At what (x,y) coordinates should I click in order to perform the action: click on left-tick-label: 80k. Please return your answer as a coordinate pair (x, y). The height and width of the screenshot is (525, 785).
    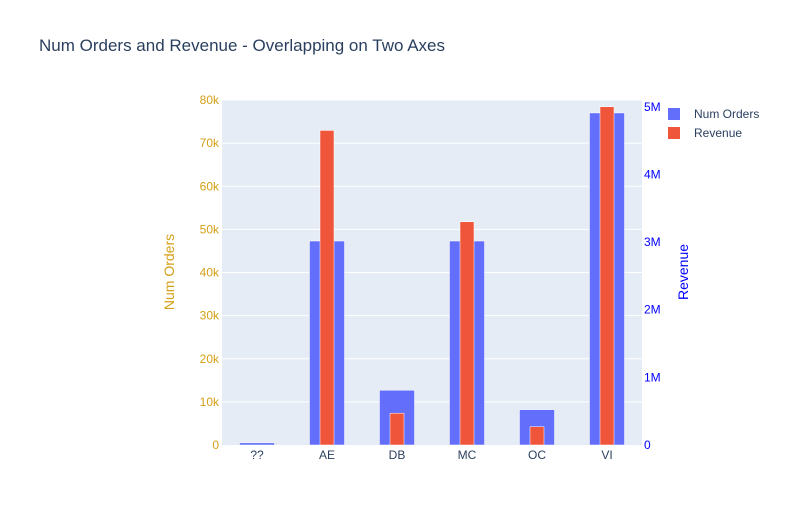
    Looking at the image, I should click on (210, 100).